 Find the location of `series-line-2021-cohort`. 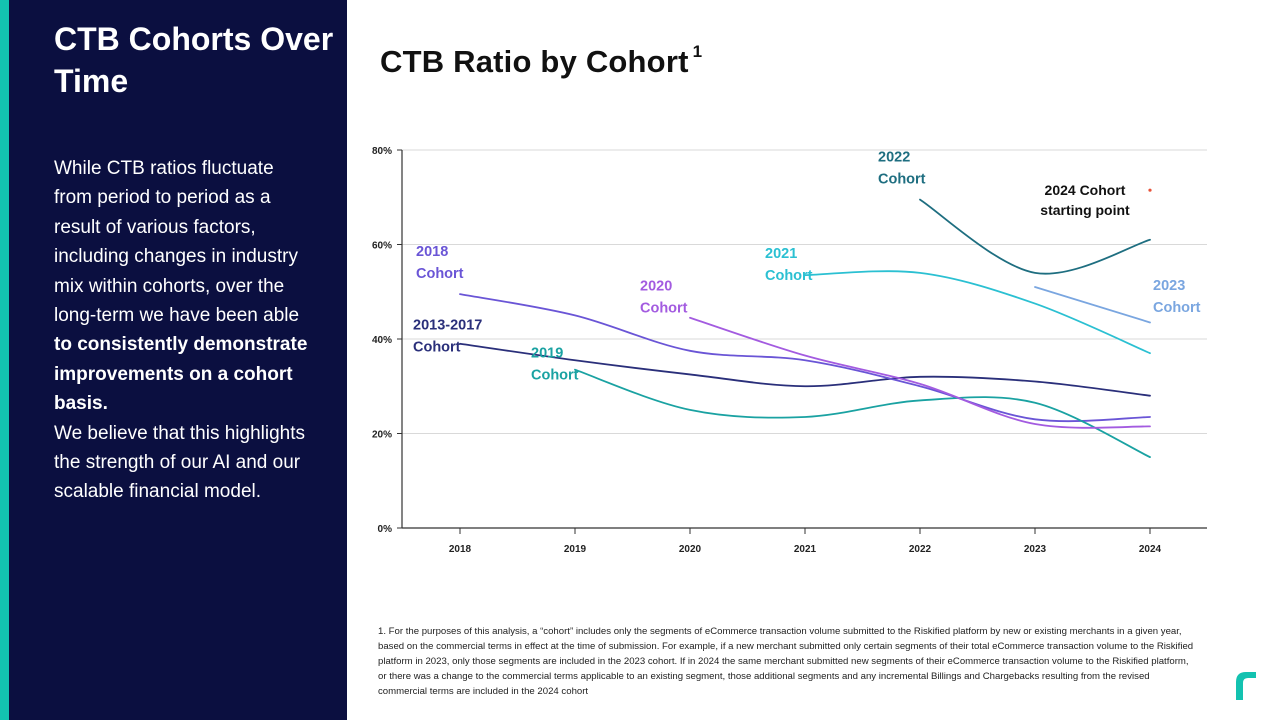

series-line-2021-cohort is located at coordinates (977, 312).